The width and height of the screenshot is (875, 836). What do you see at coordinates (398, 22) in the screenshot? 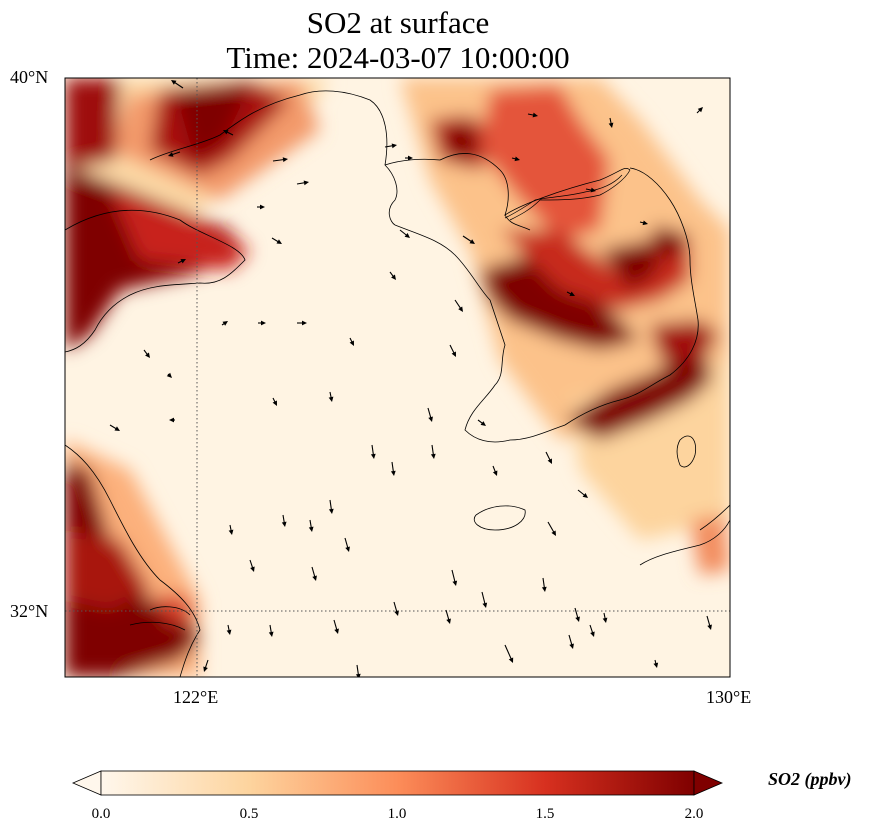
I see `map-title: SO2 at surface` at bounding box center [398, 22].